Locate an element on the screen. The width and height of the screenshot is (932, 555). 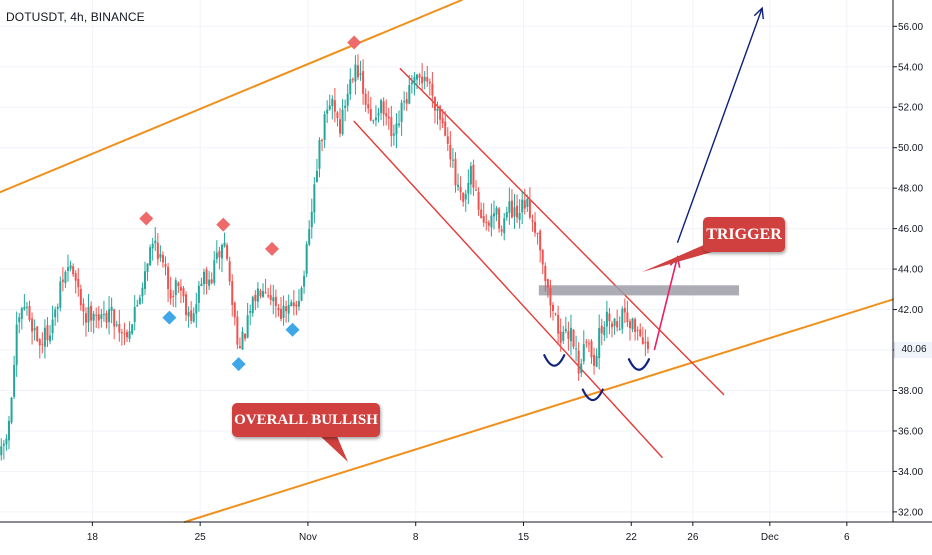
price-tick-label: 36.00 is located at coordinates (910, 431).